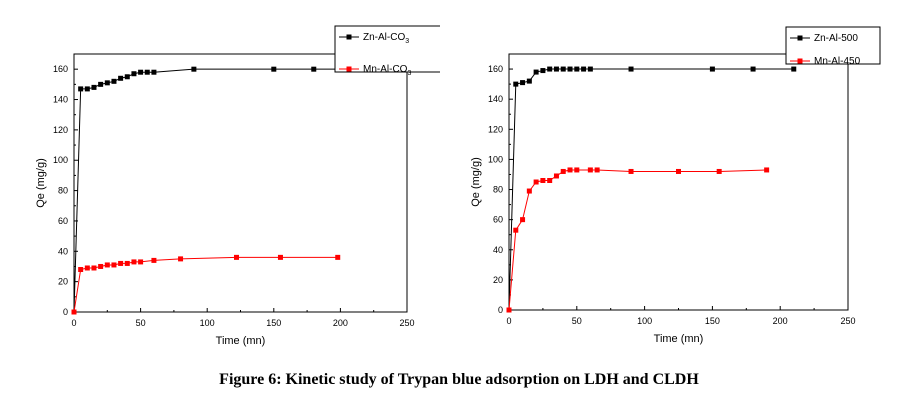 This screenshot has width=918, height=404. What do you see at coordinates (73, 323) in the screenshot?
I see `x-tick-label: 0` at bounding box center [73, 323].